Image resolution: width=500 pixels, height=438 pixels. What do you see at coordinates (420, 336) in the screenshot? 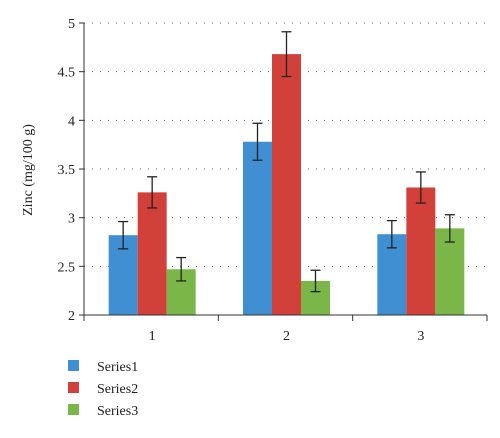
I see `x-tick-label: 3` at bounding box center [420, 336].